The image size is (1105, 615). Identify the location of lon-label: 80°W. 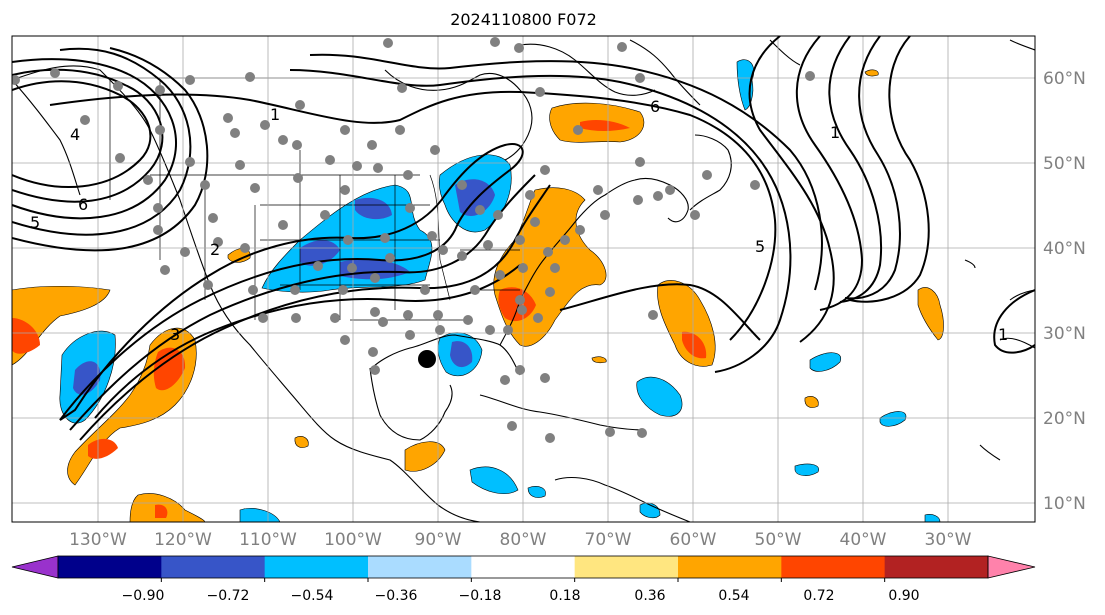
(523, 540).